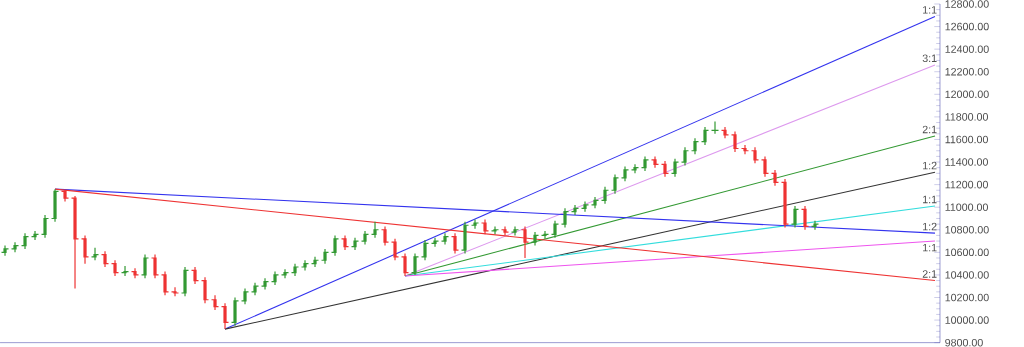 The height and width of the screenshot is (347, 1024). What do you see at coordinates (967, 4) in the screenshot?
I see `y-tick-label: 12800.00` at bounding box center [967, 4].